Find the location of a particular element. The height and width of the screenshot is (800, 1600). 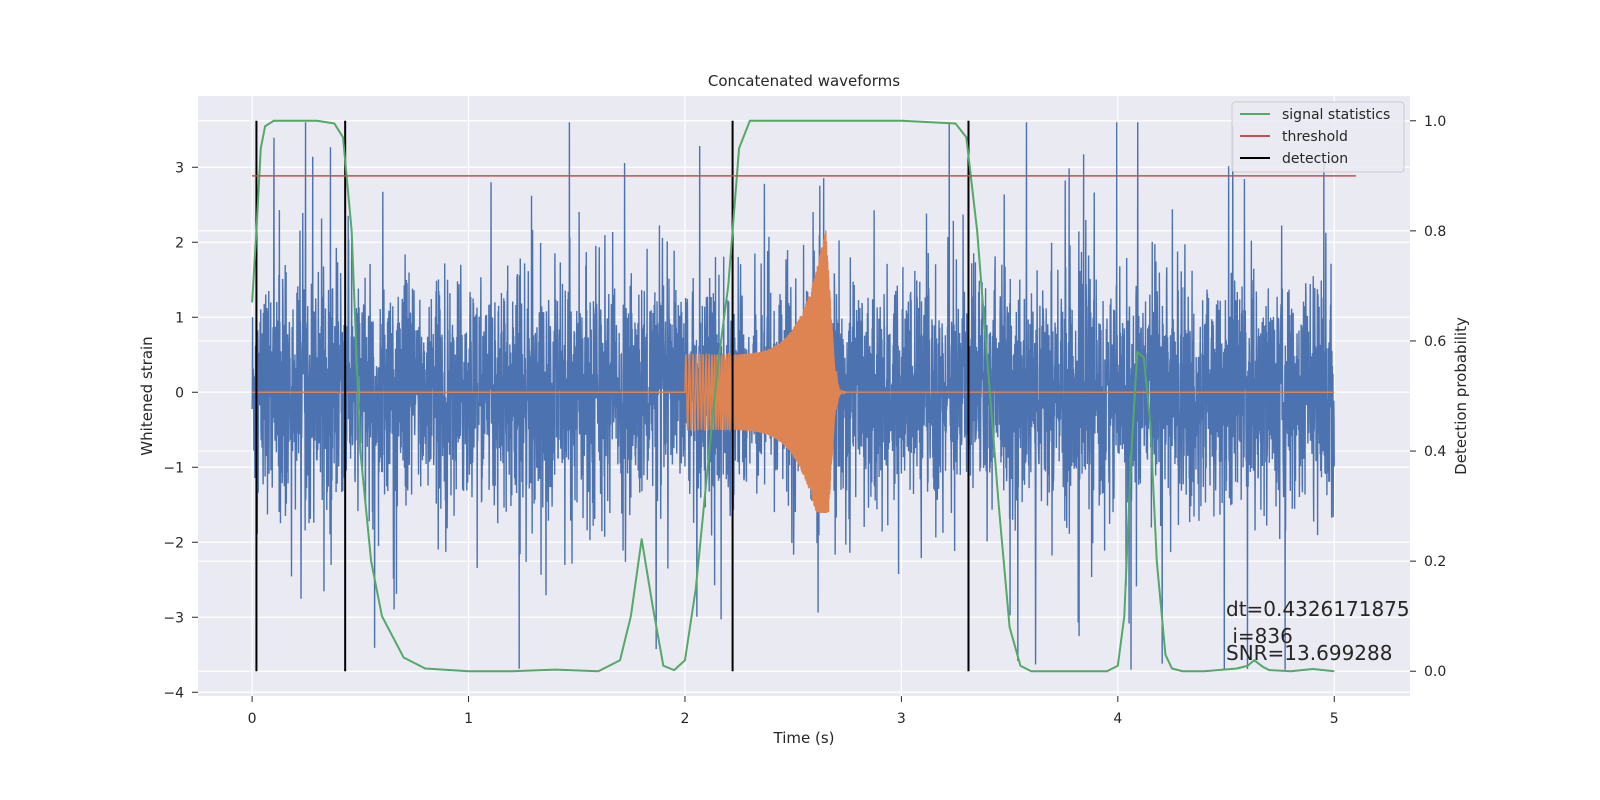

y-axis-right-label: Detection probability is located at coordinates (1461, 396).